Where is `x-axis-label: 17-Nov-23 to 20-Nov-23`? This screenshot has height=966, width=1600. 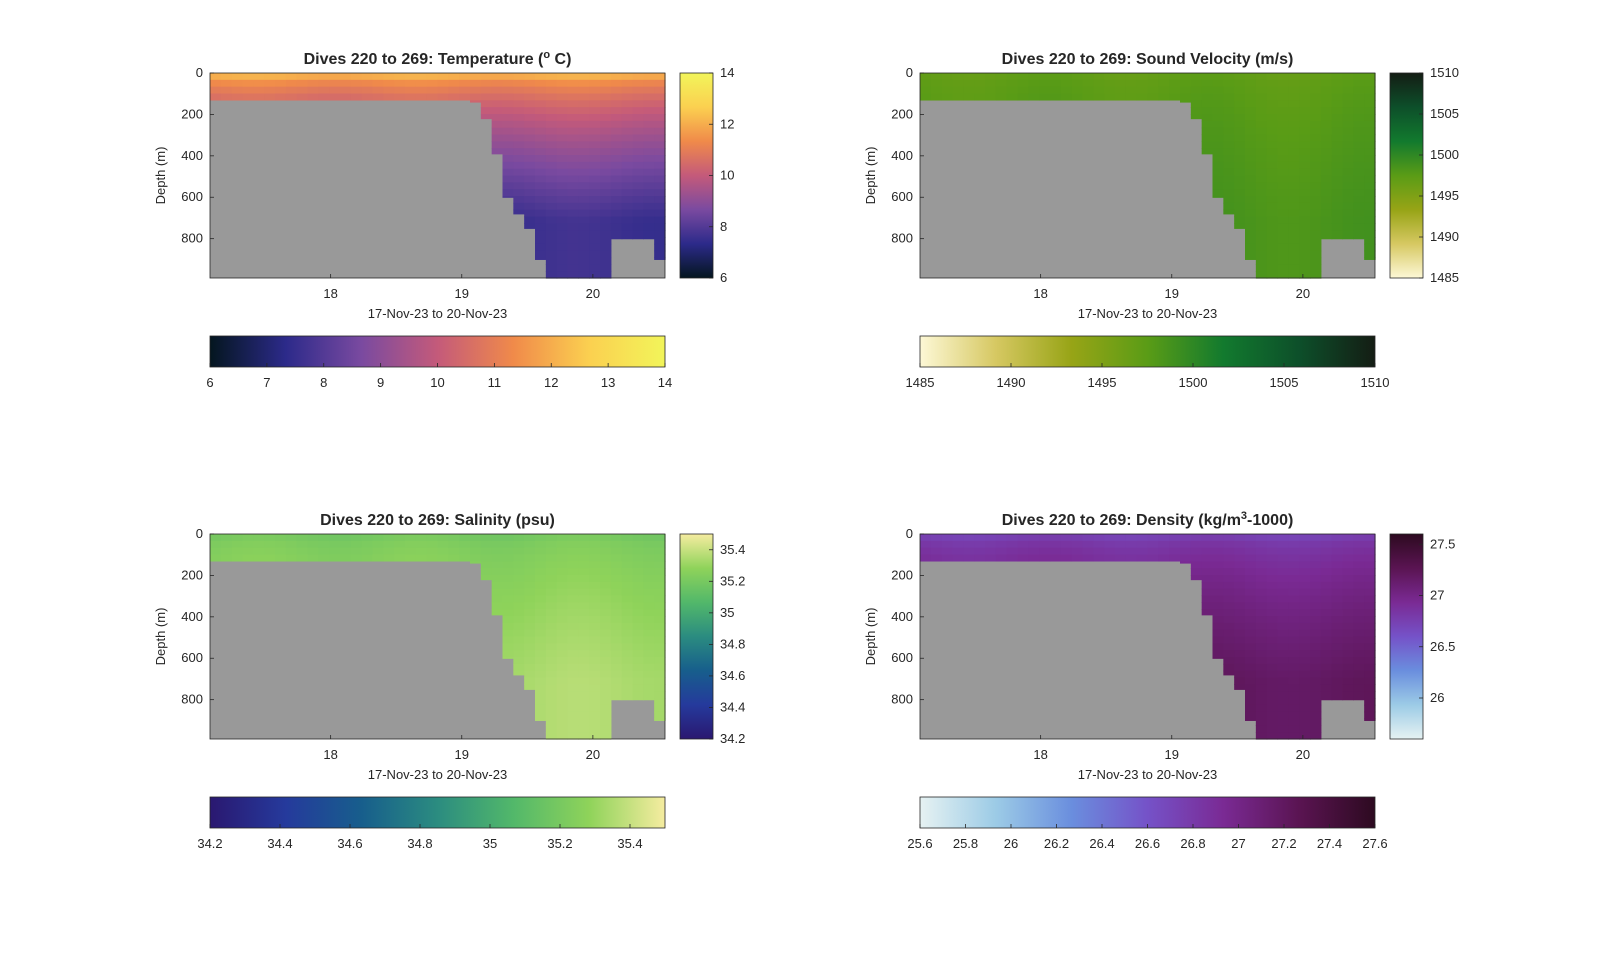 x-axis-label: 17-Nov-23 to 20-Nov-23 is located at coordinates (1147, 774).